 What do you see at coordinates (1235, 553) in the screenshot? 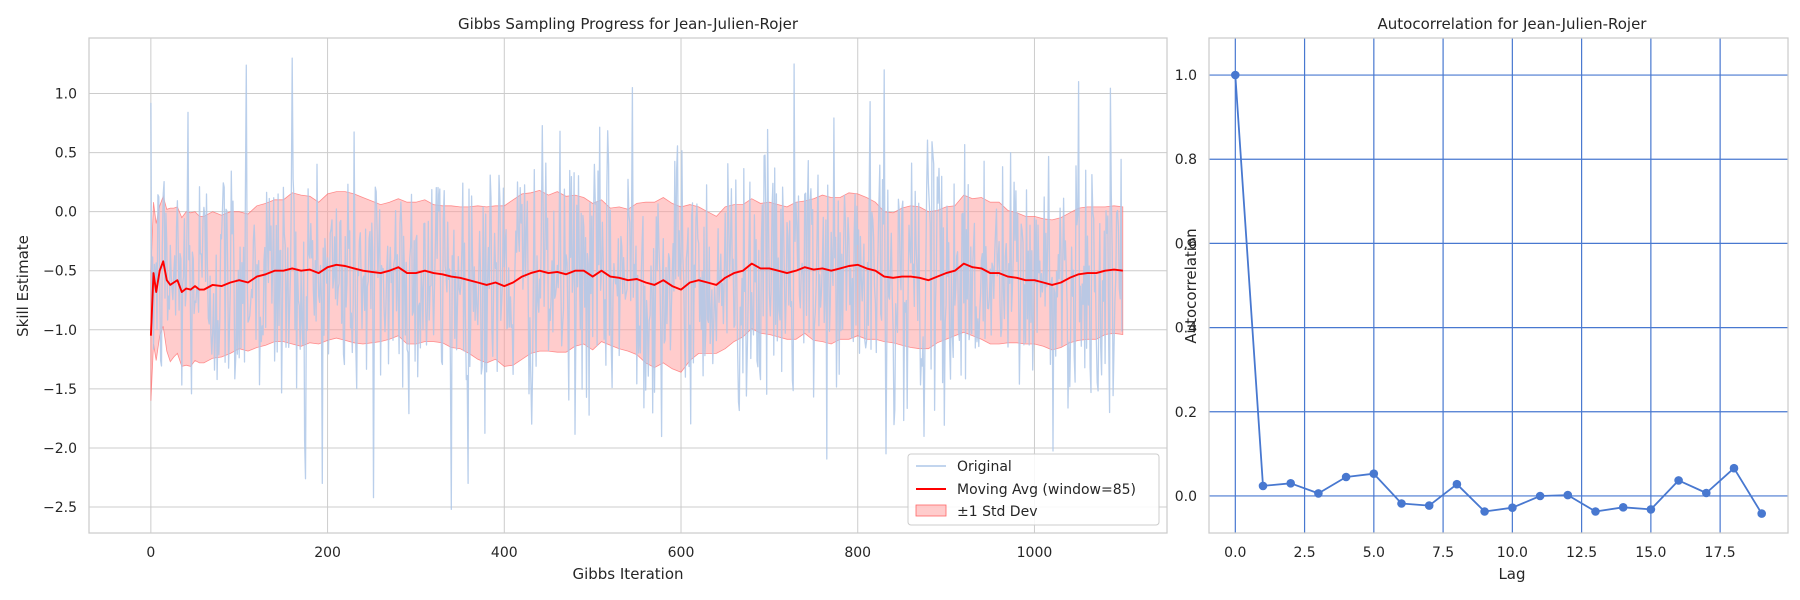
I see `acf-x-tick-label: 0.0` at bounding box center [1235, 553].